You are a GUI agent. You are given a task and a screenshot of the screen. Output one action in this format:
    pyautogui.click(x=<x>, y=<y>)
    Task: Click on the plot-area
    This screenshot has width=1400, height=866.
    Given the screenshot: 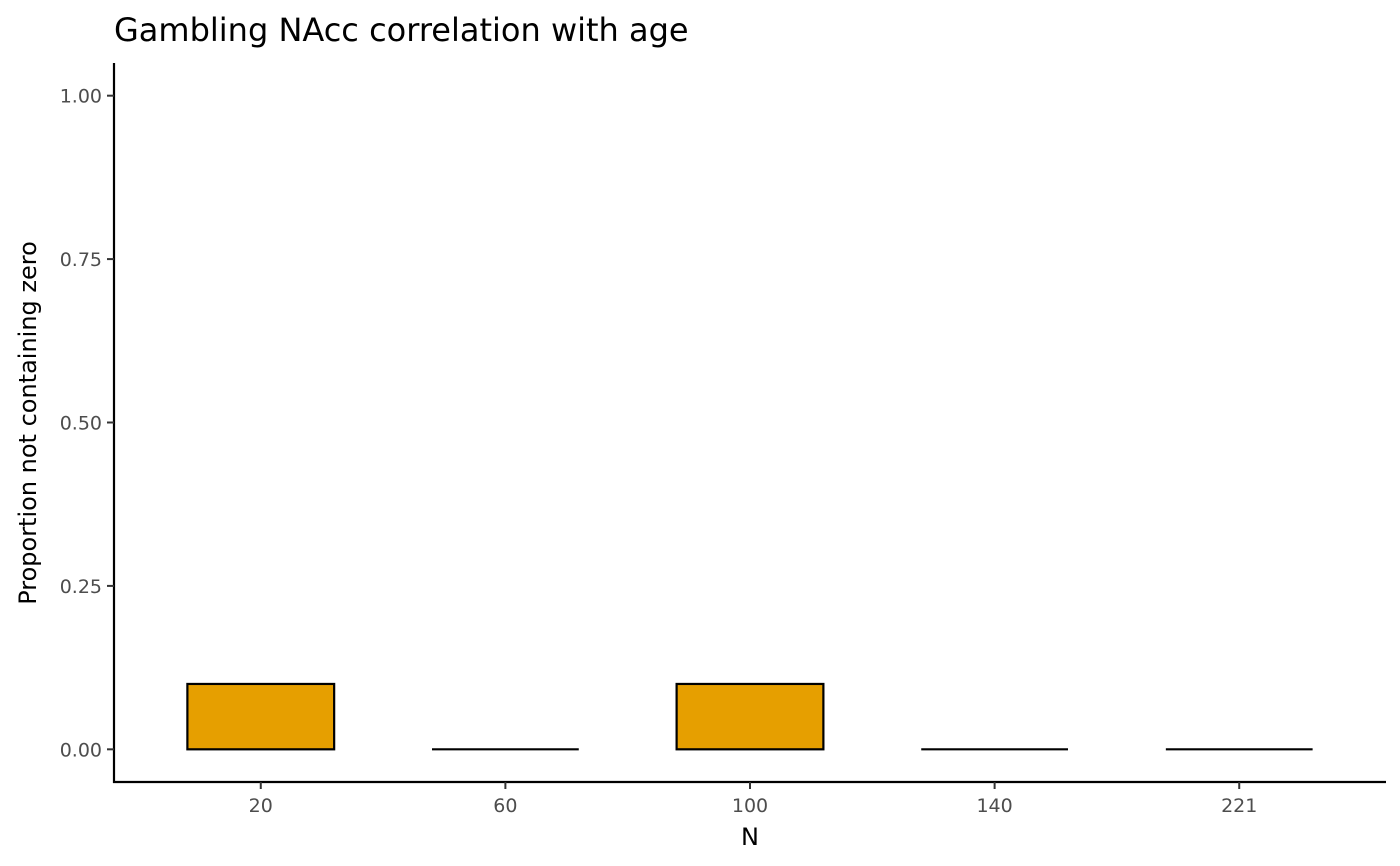 What is the action you would take?
    pyautogui.click(x=749, y=716)
    